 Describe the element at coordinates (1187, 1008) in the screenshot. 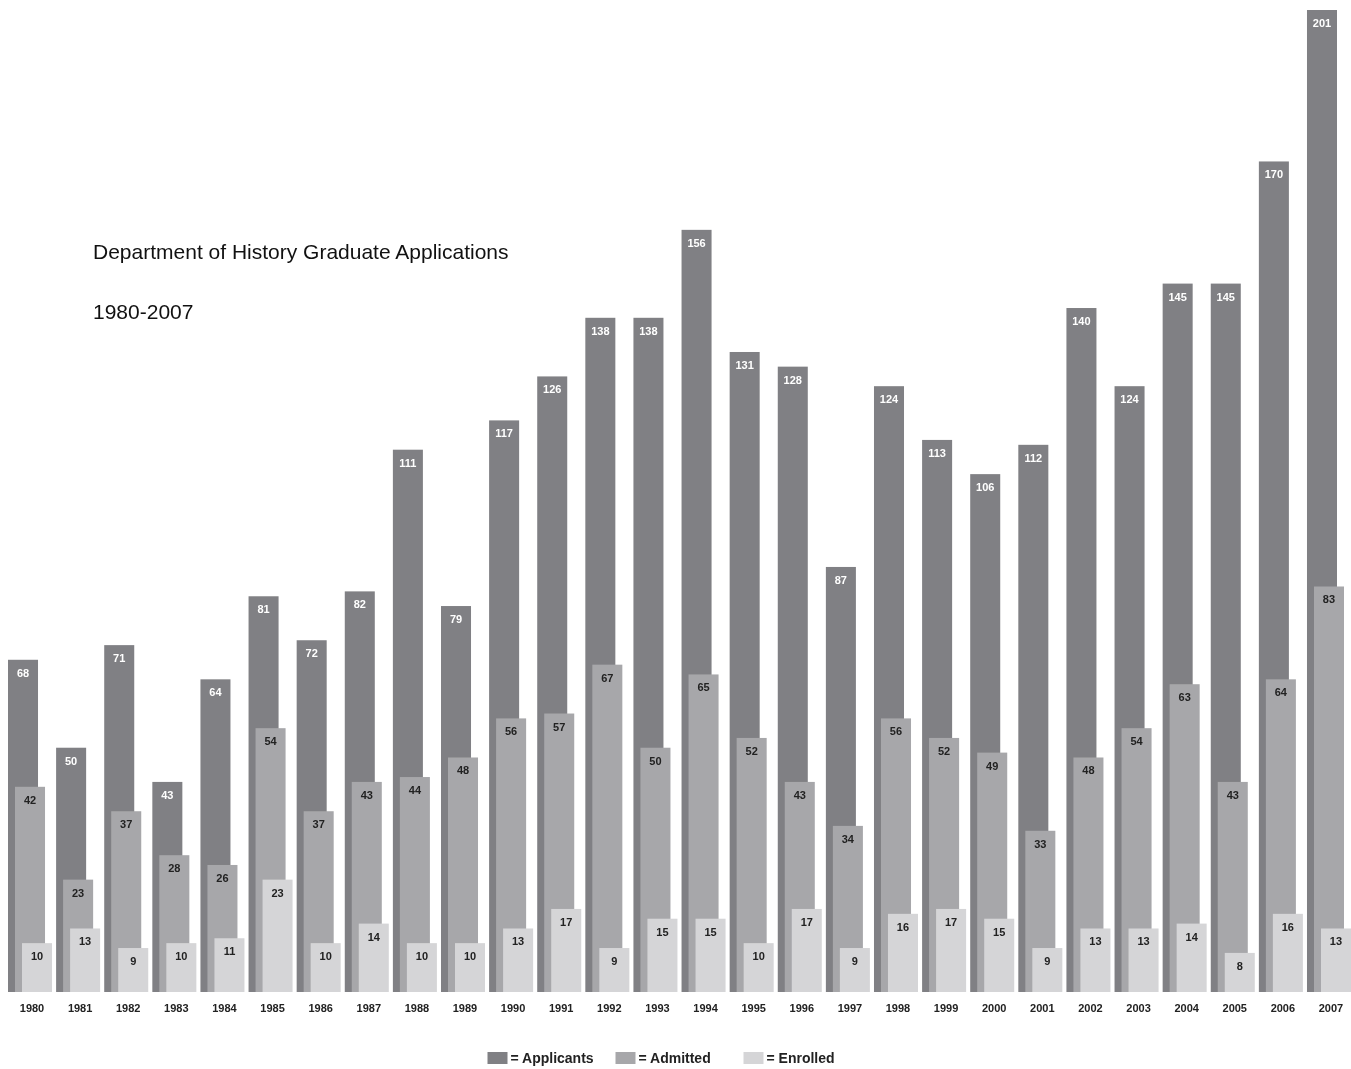

I see `x-tick-label: 2004` at that location.